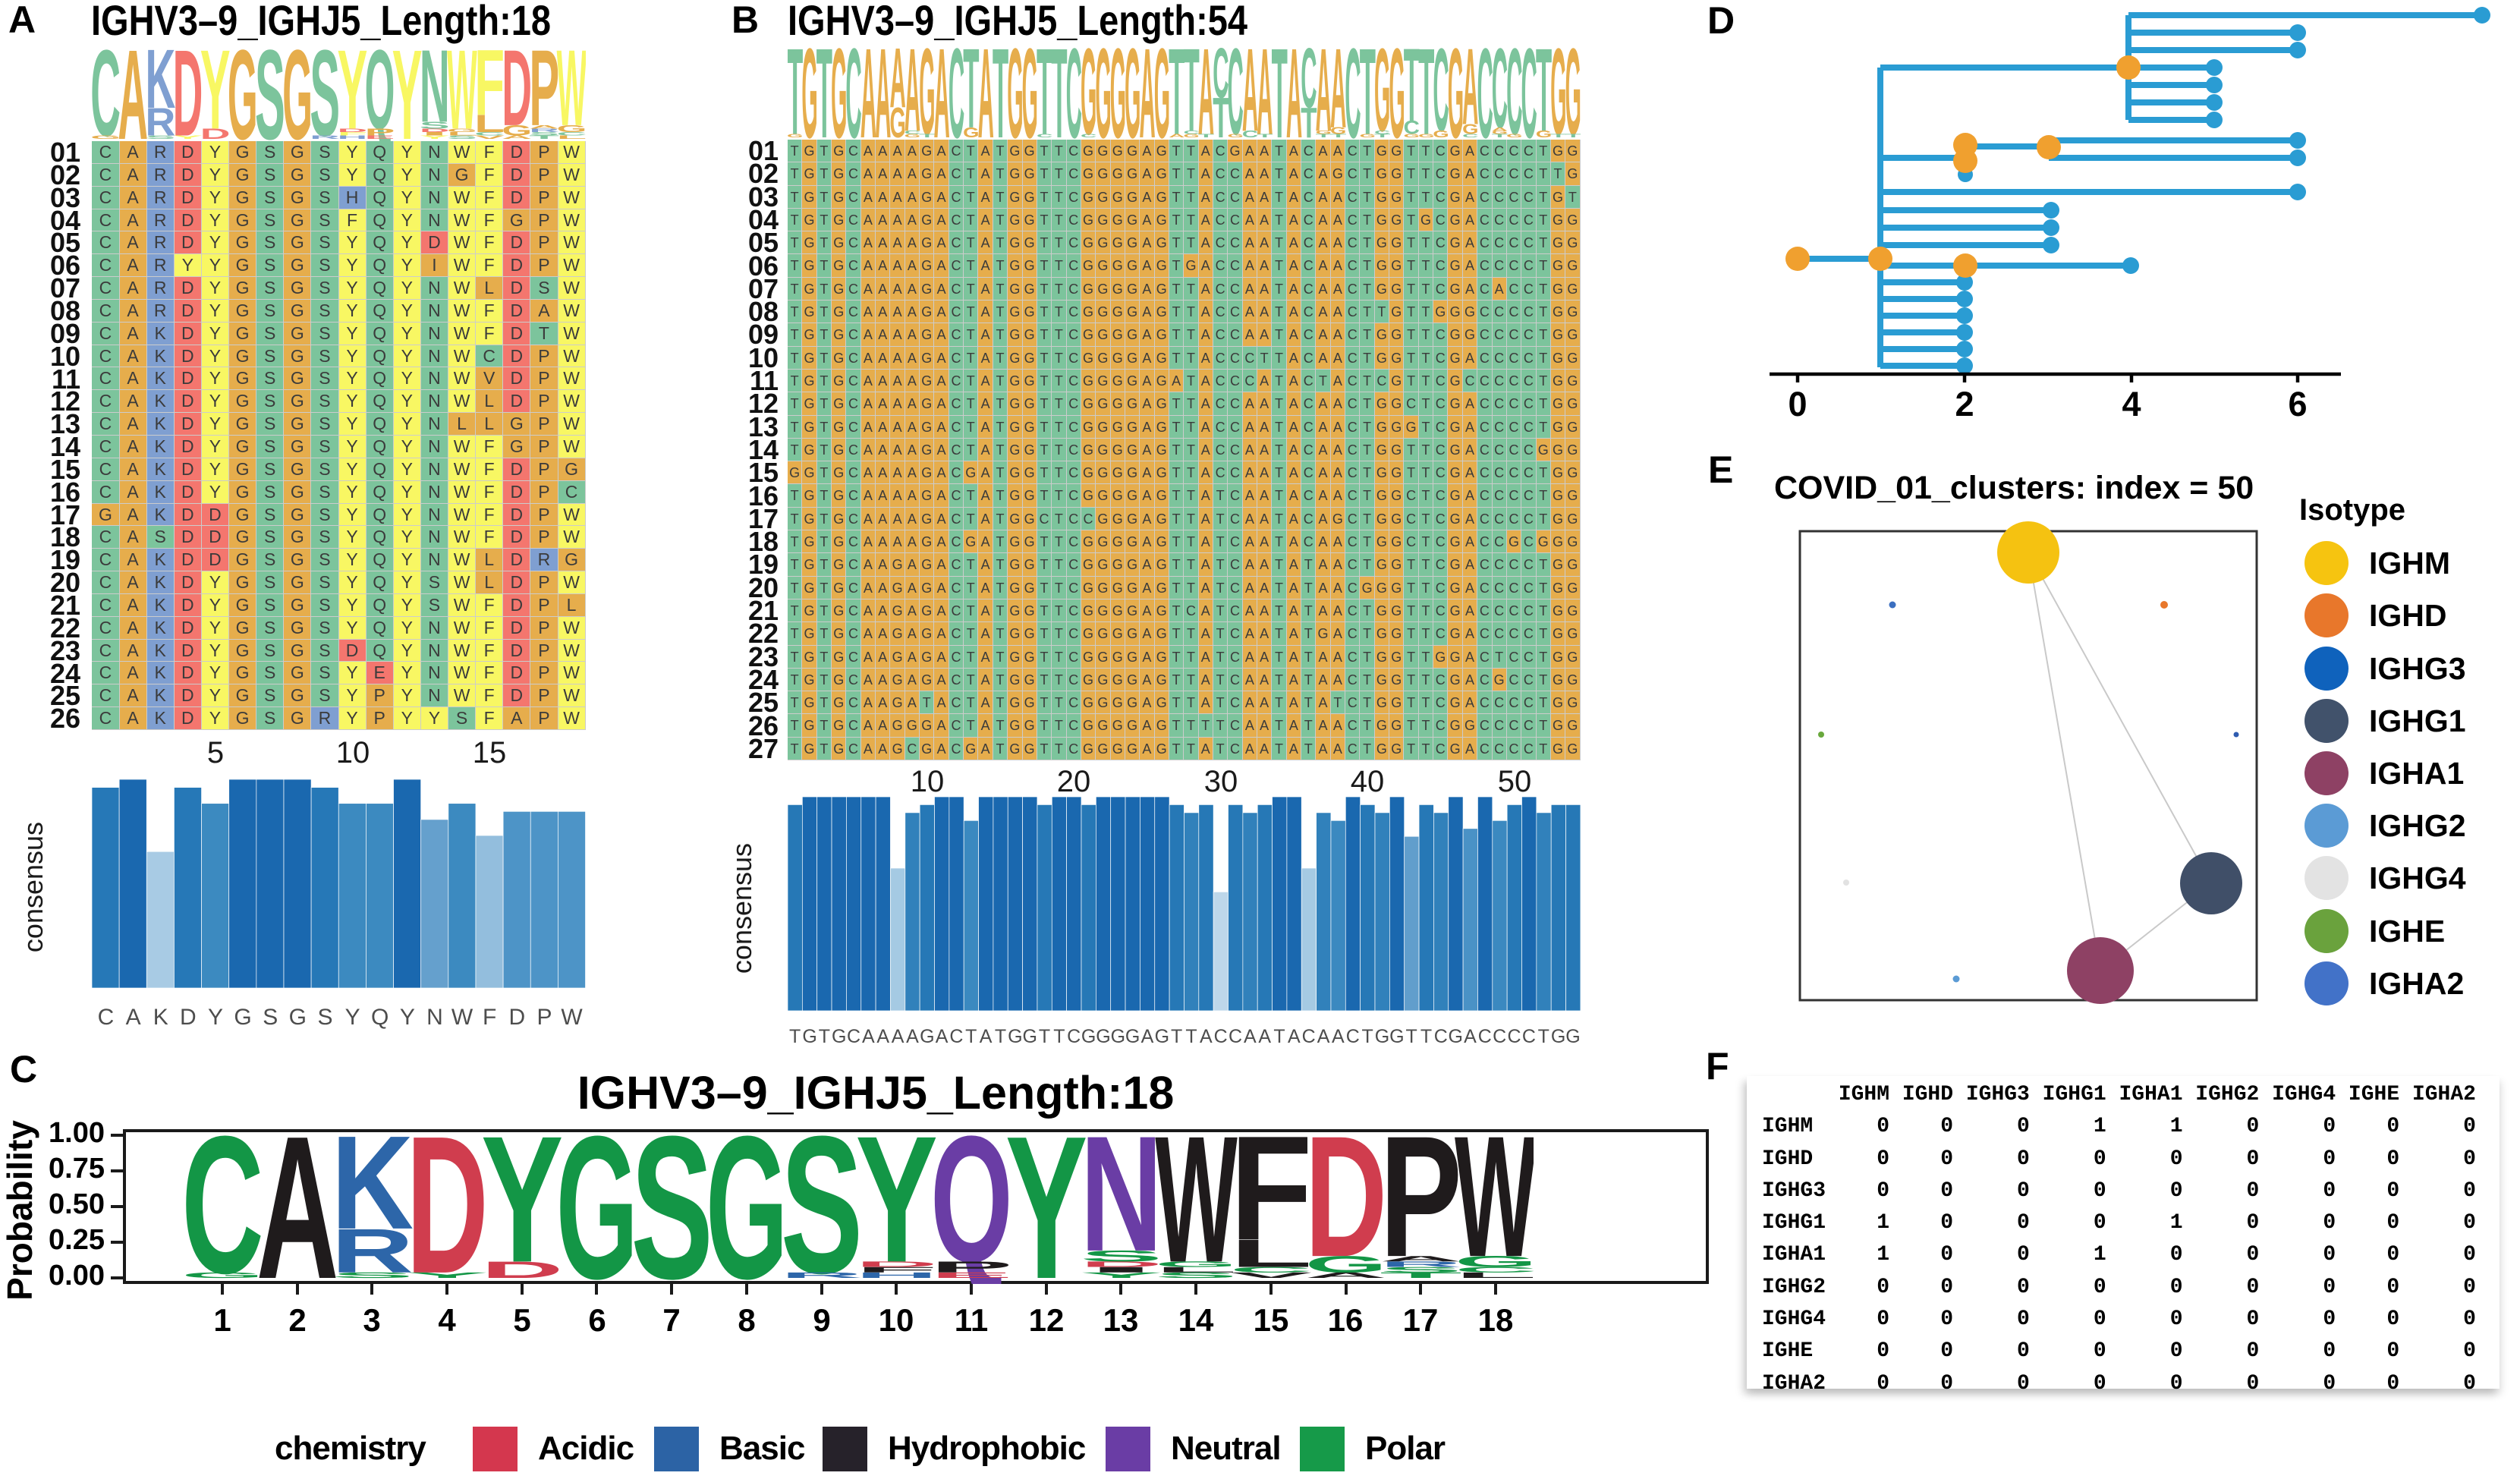  Describe the element at coordinates (382, 137) in the screenshot. I see `svg-text: E` at that location.